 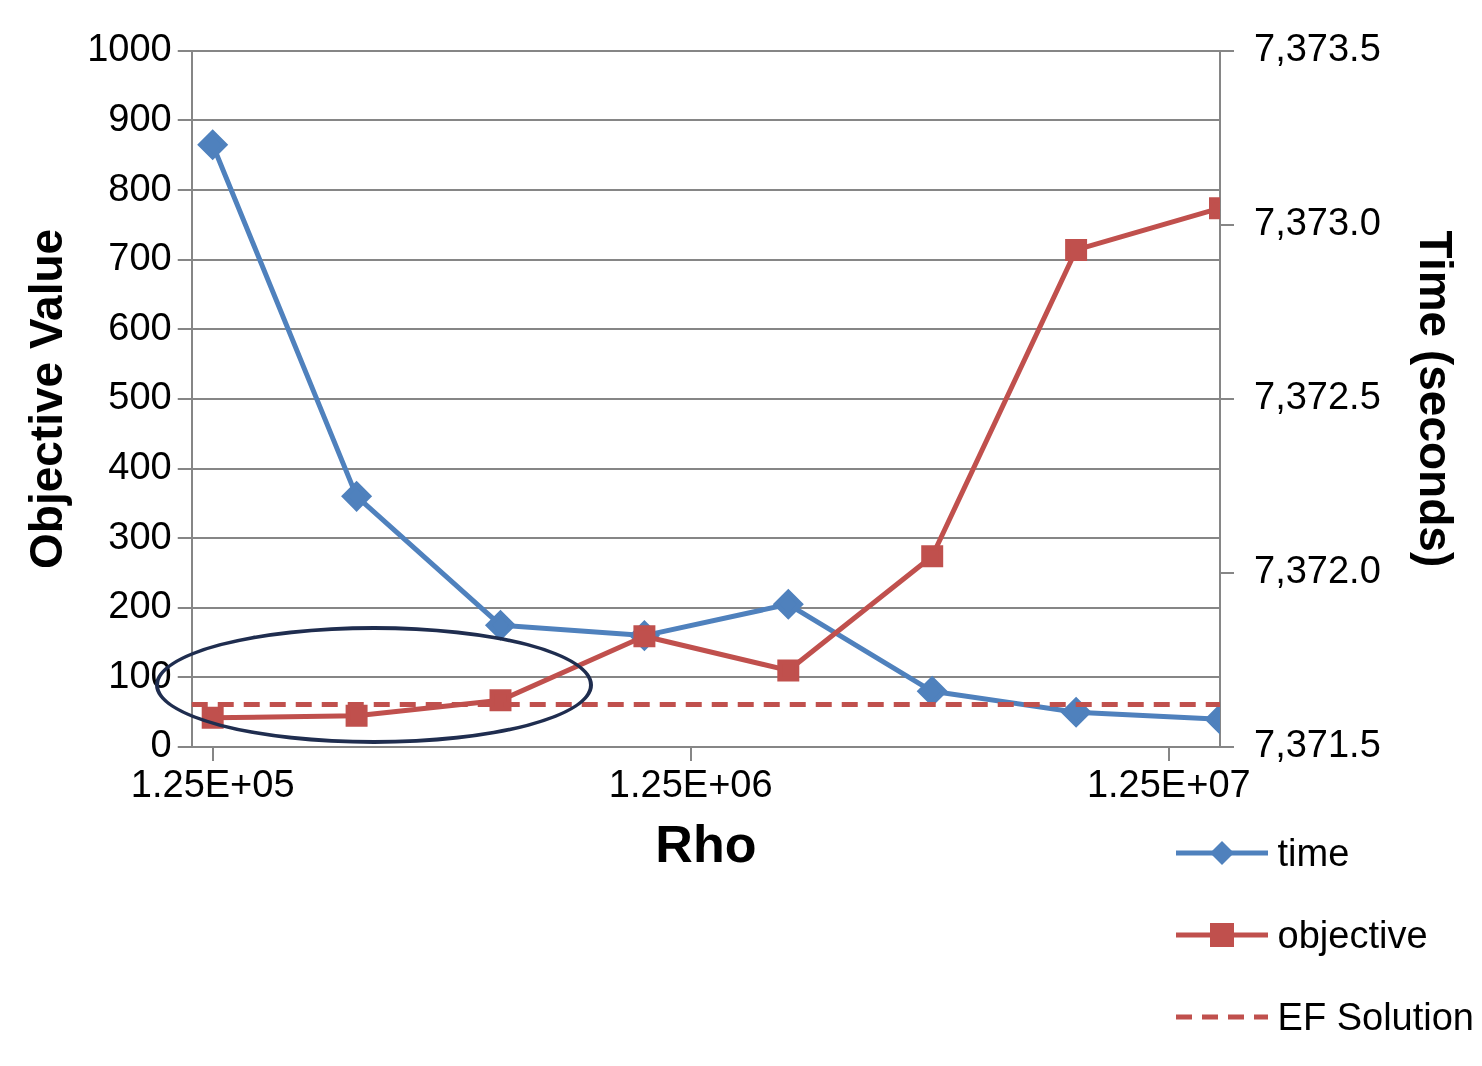 I want to click on y-axis-title: Objective Value, so click(x=46, y=398).